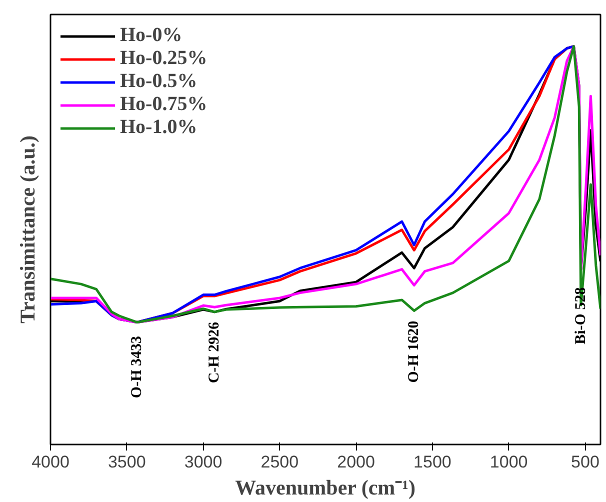 The height and width of the screenshot is (502, 606). I want to click on annotation: C-H 2926, so click(214, 352).